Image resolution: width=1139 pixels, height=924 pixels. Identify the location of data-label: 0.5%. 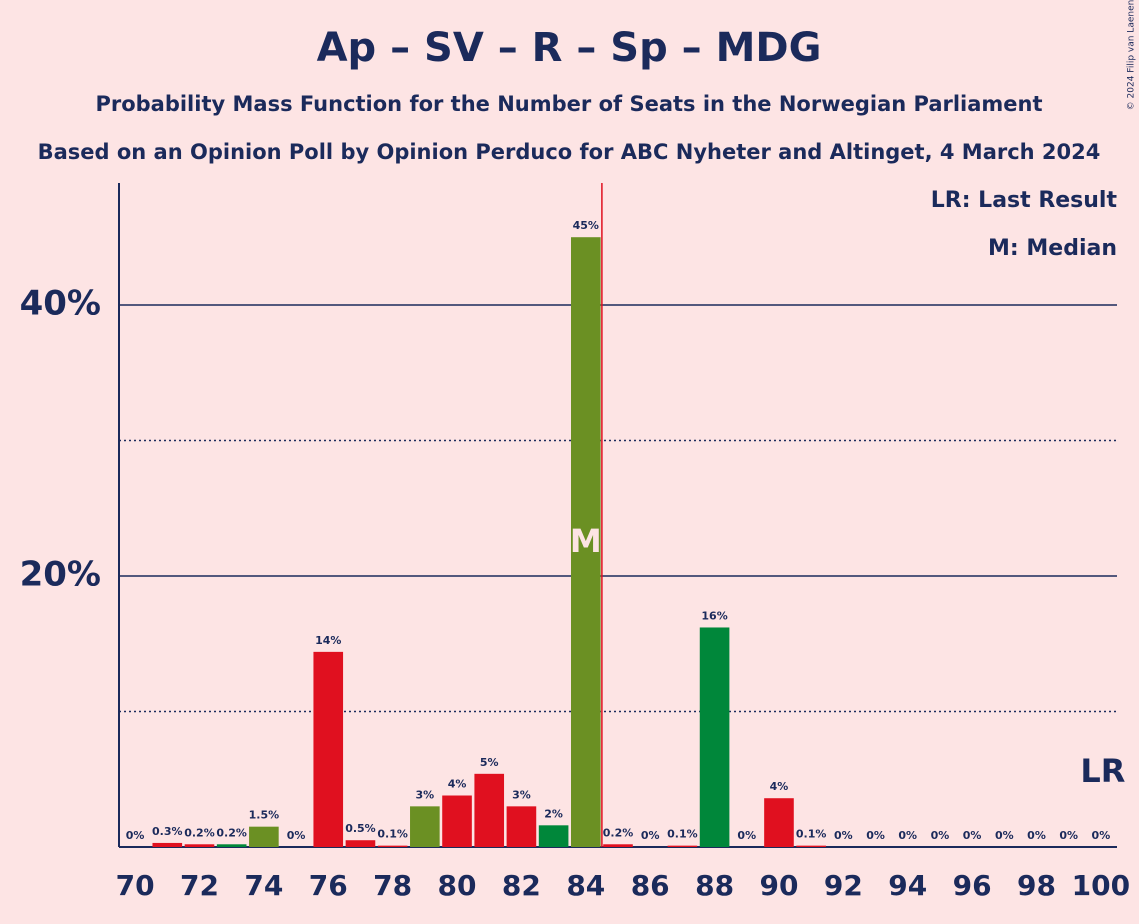
(360, 828).